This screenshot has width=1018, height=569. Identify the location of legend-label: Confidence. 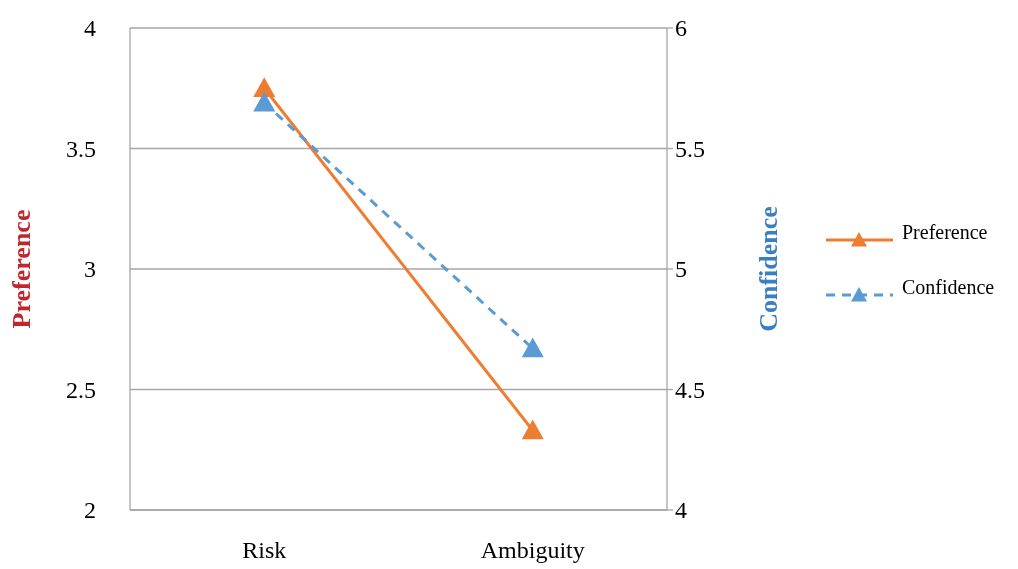
(948, 287).